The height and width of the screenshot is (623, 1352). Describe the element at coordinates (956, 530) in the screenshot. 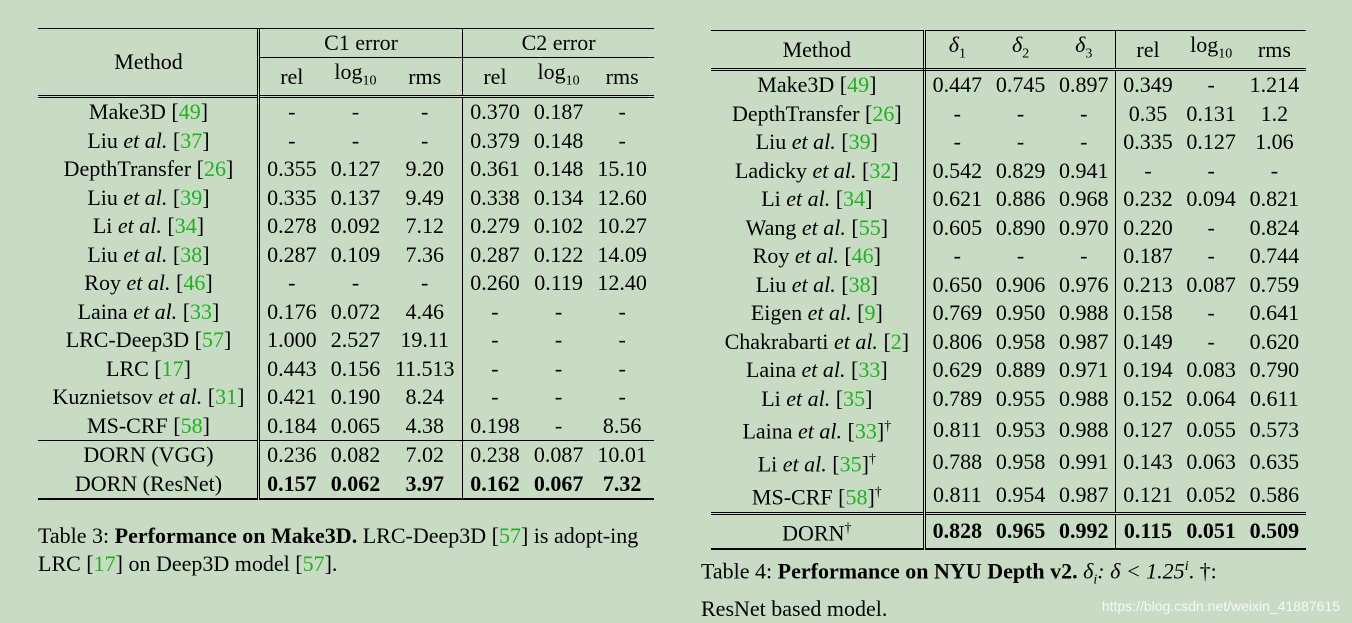

I see `table-cell: 0.828` at that location.